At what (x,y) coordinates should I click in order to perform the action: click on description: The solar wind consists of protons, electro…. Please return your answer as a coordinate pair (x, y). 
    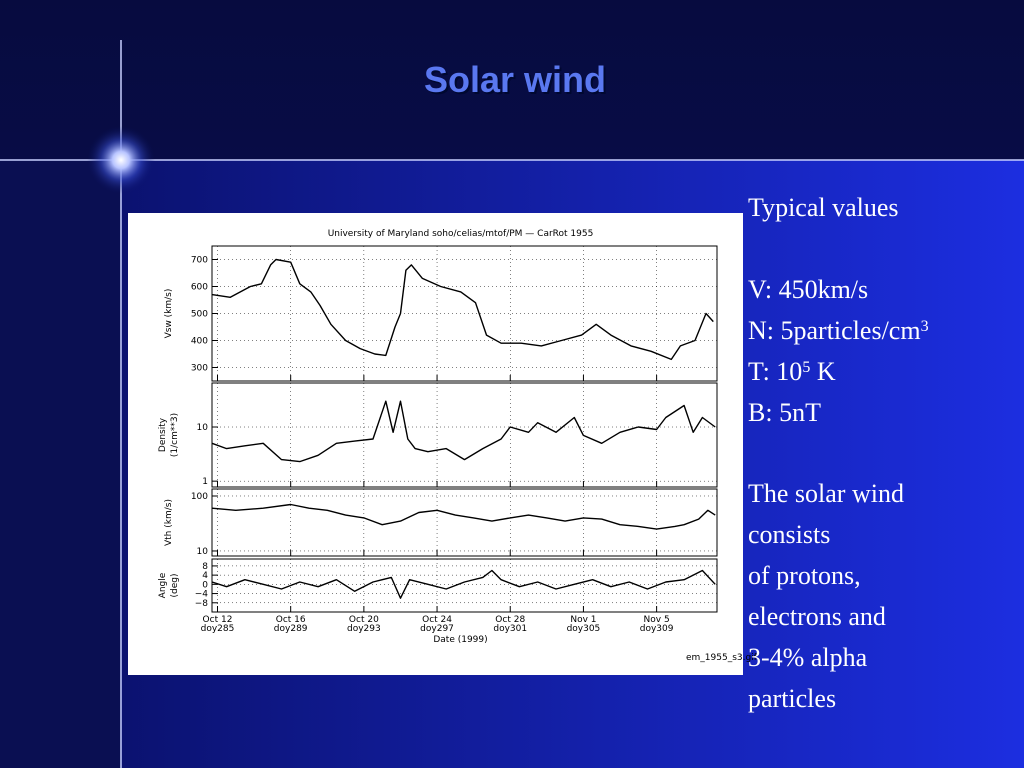
    Looking at the image, I should click on (826, 596).